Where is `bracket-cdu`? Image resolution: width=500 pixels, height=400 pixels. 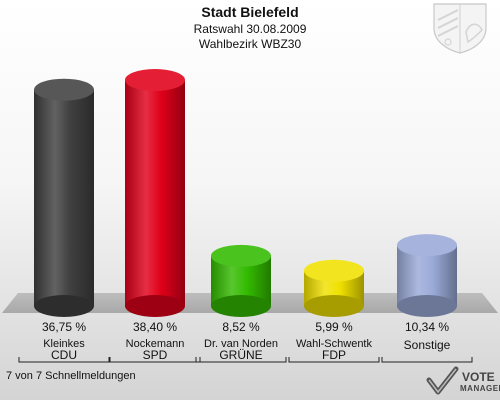
bracket-cdu is located at coordinates (64, 360).